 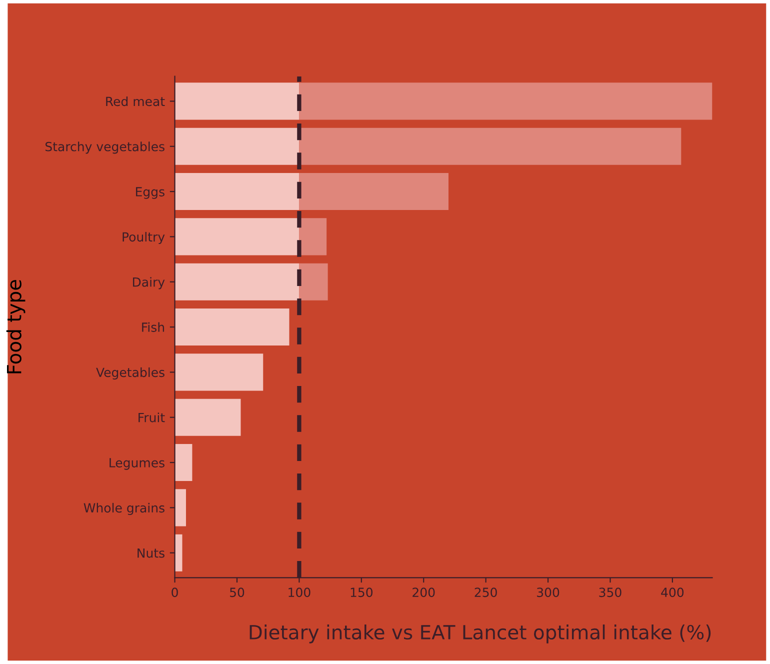 What do you see at coordinates (16, 327) in the screenshot?
I see `y-axis-title: Food type` at bounding box center [16, 327].